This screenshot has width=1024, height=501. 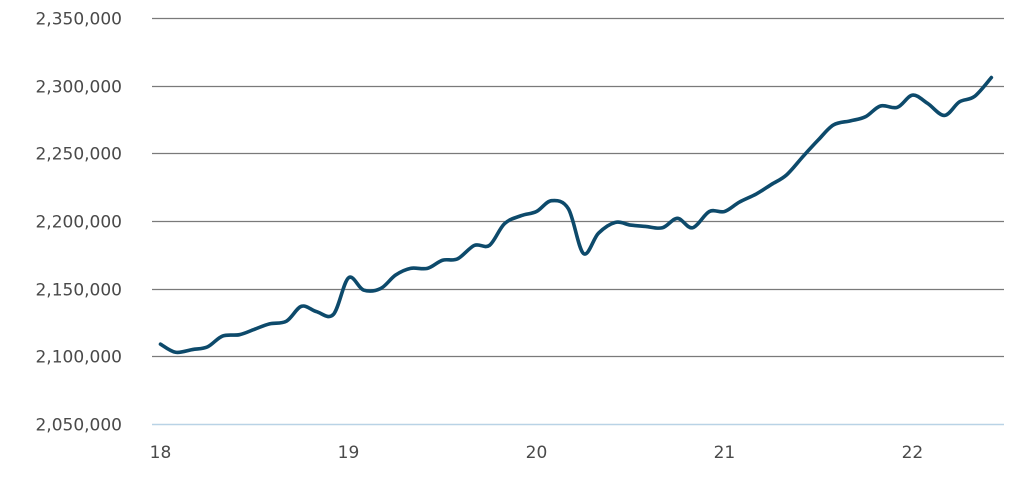 What do you see at coordinates (913, 453) in the screenshot?
I see `x-tick-label: 22` at bounding box center [913, 453].